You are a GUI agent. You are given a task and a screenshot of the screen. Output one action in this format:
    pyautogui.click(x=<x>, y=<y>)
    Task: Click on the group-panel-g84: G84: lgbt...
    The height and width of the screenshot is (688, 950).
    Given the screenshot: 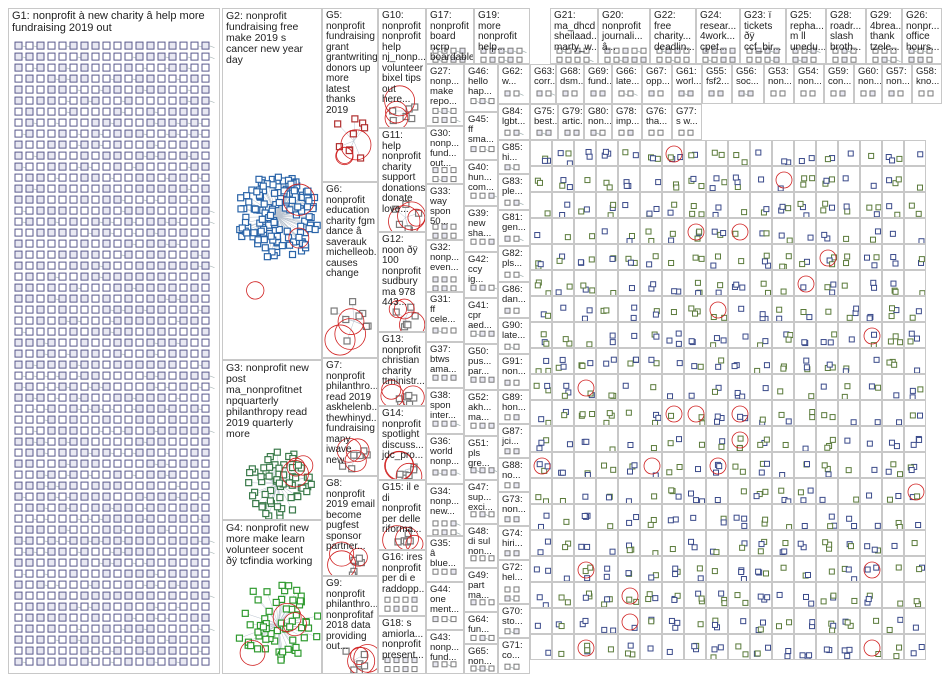 What is the action you would take?
    pyautogui.click(x=514, y=122)
    